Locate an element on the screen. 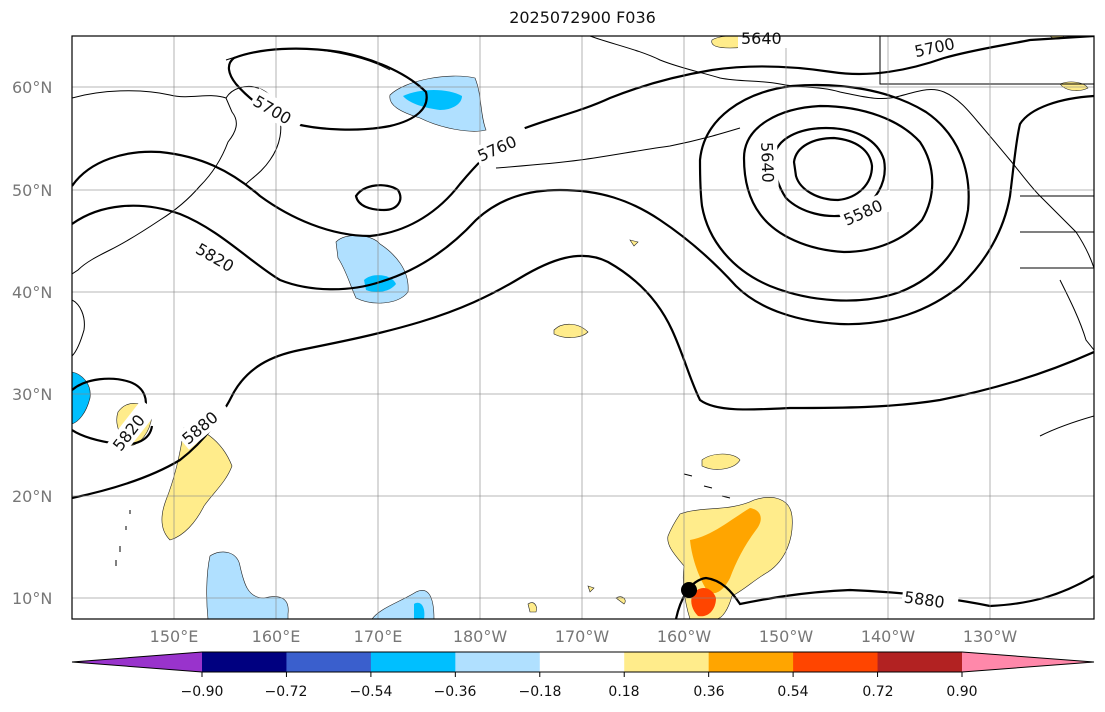  lon-tick-label: 170°E is located at coordinates (378, 636).